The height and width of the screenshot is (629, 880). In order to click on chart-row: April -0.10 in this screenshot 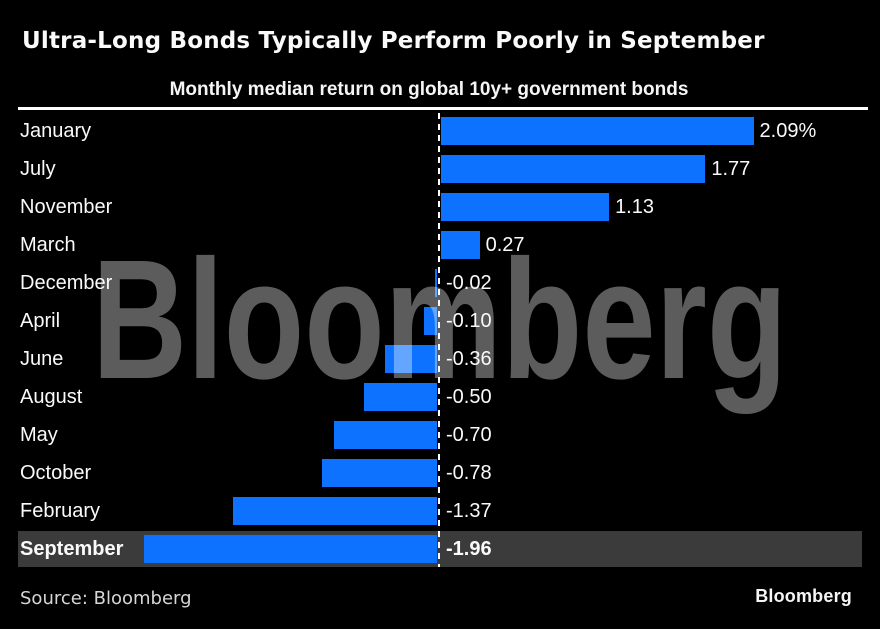, I will do `click(440, 321)`.